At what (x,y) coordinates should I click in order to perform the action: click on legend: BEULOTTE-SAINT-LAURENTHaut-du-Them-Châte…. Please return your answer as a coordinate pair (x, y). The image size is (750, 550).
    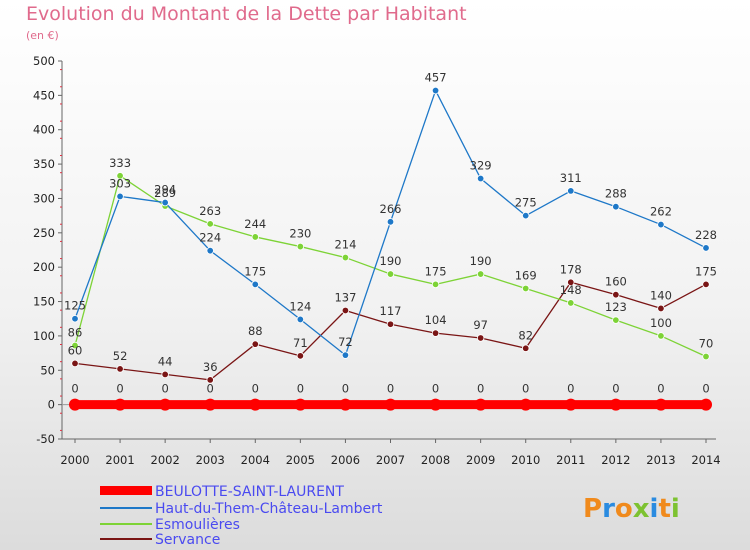
    Looking at the image, I should click on (241, 516).